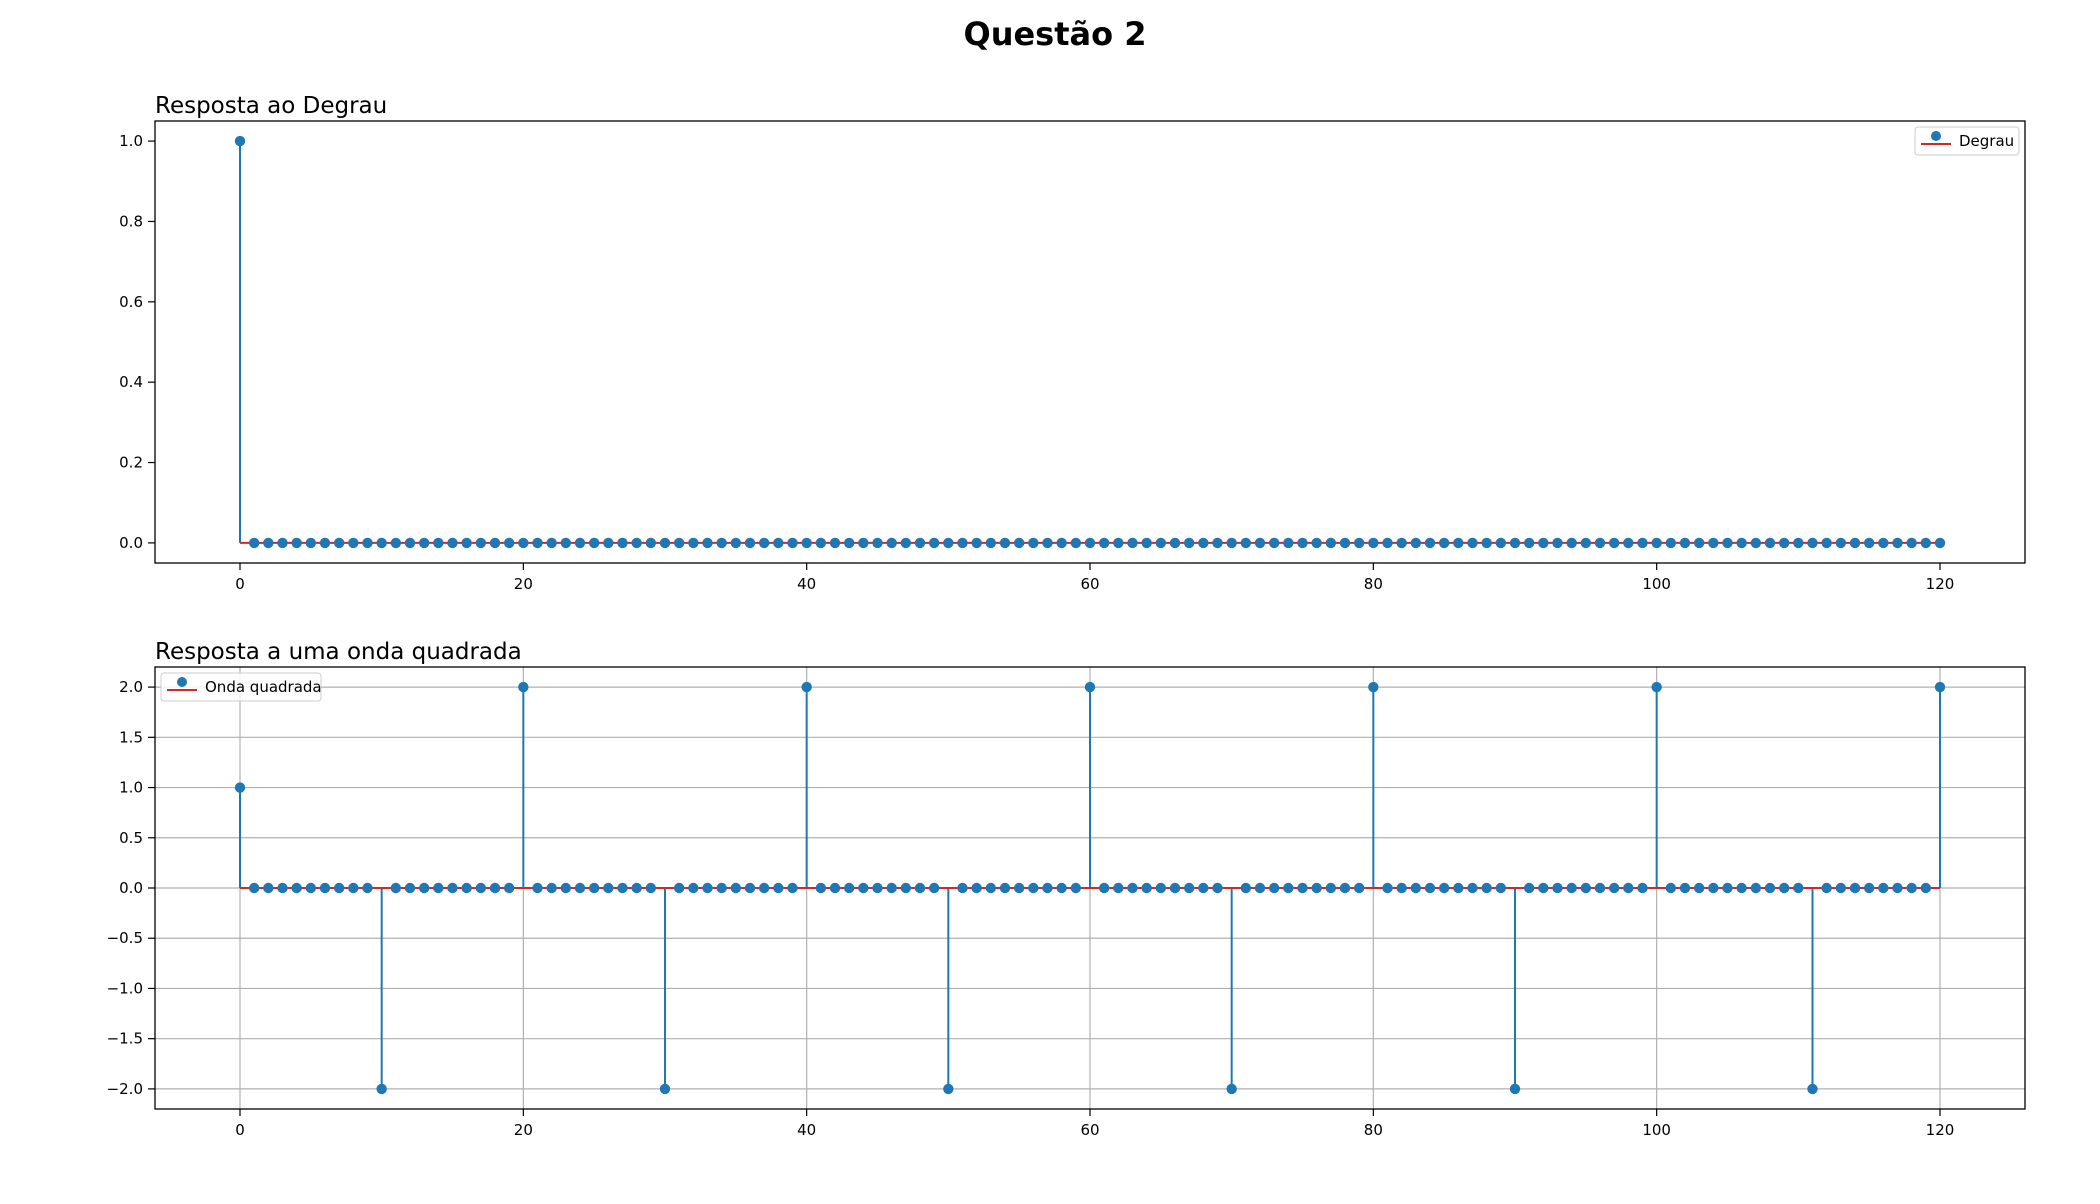 Image resolution: width=2100 pixels, height=1204 pixels. Describe the element at coordinates (182, 682) in the screenshot. I see `legend-marker-swatch` at that location.